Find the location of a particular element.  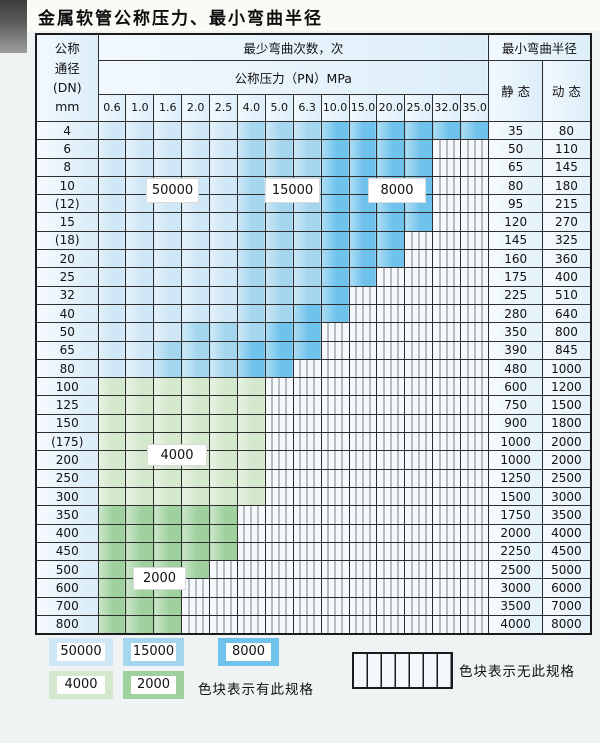

dynamic-radius-value: 4500 is located at coordinates (567, 551).